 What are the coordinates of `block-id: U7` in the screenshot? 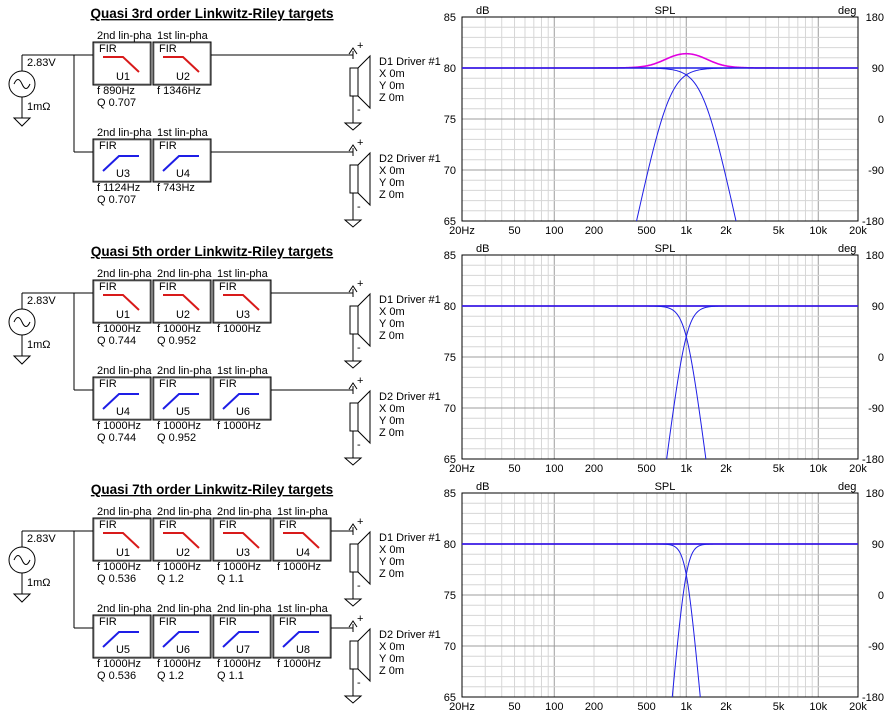 It's located at (243, 650).